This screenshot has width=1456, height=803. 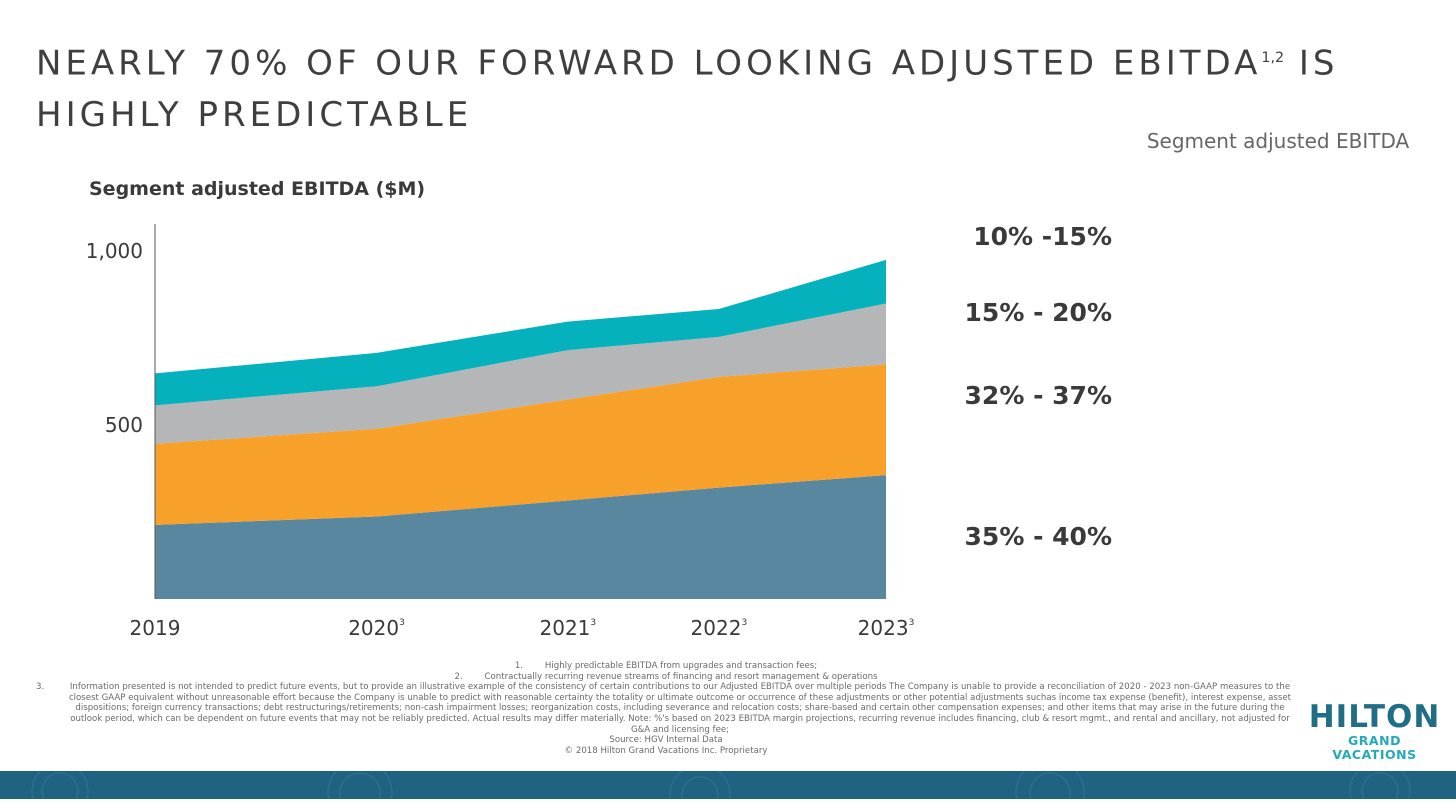 I want to click on bottom-decorative-band, so click(x=728, y=780).